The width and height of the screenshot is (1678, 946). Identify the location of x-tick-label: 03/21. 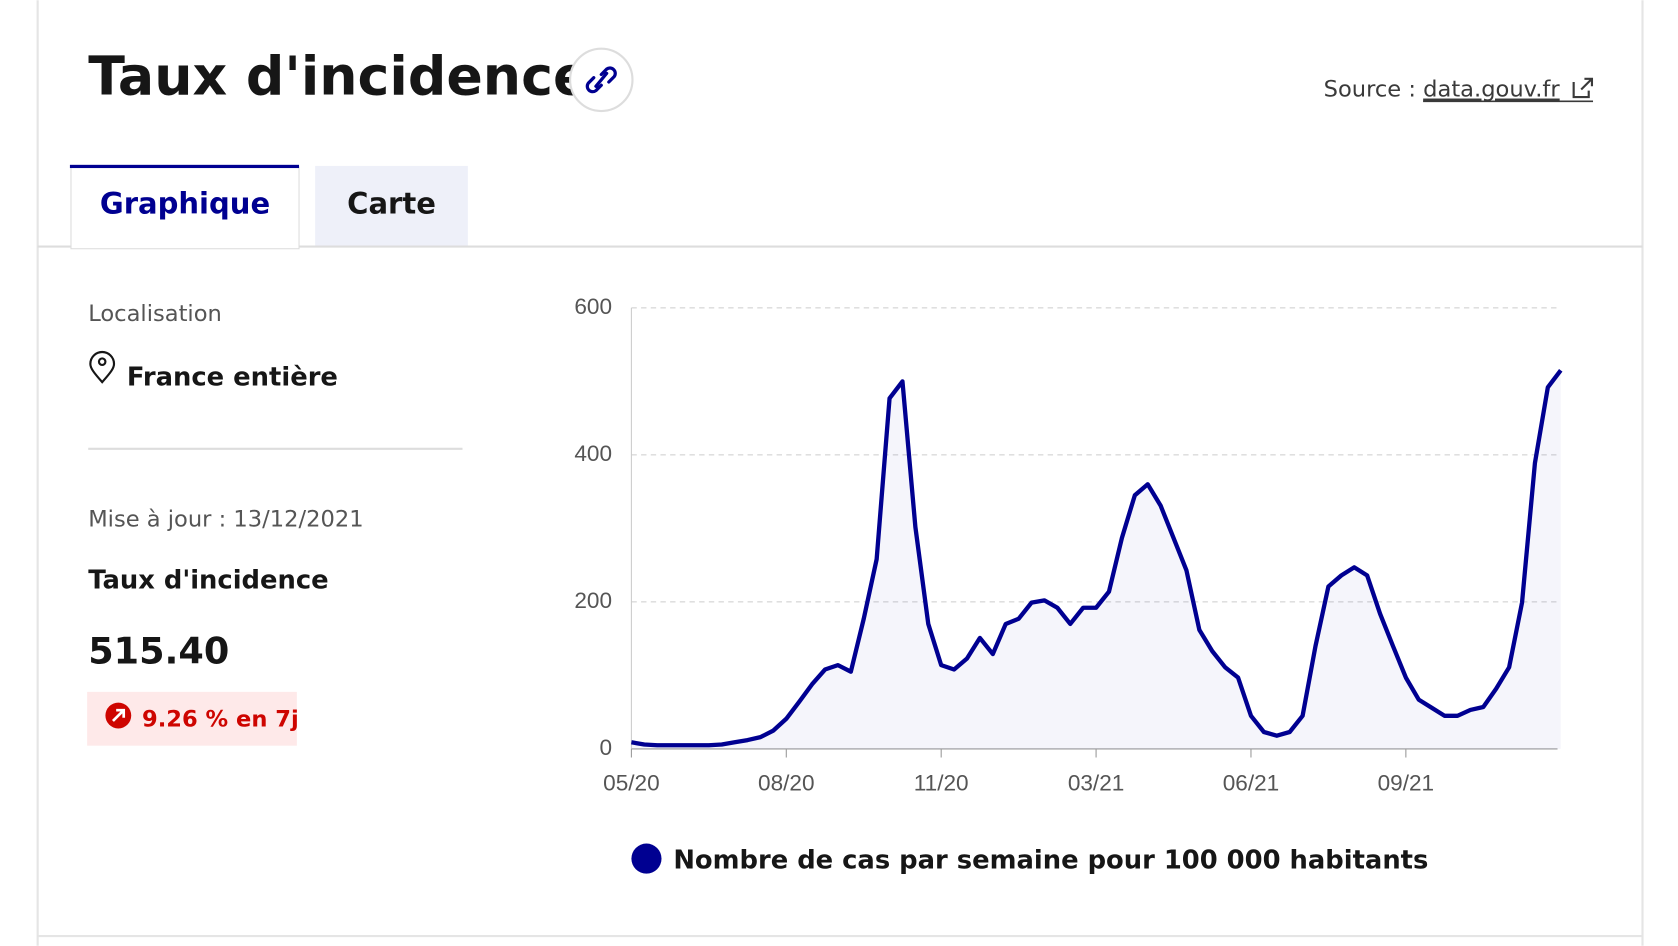
(1096, 782).